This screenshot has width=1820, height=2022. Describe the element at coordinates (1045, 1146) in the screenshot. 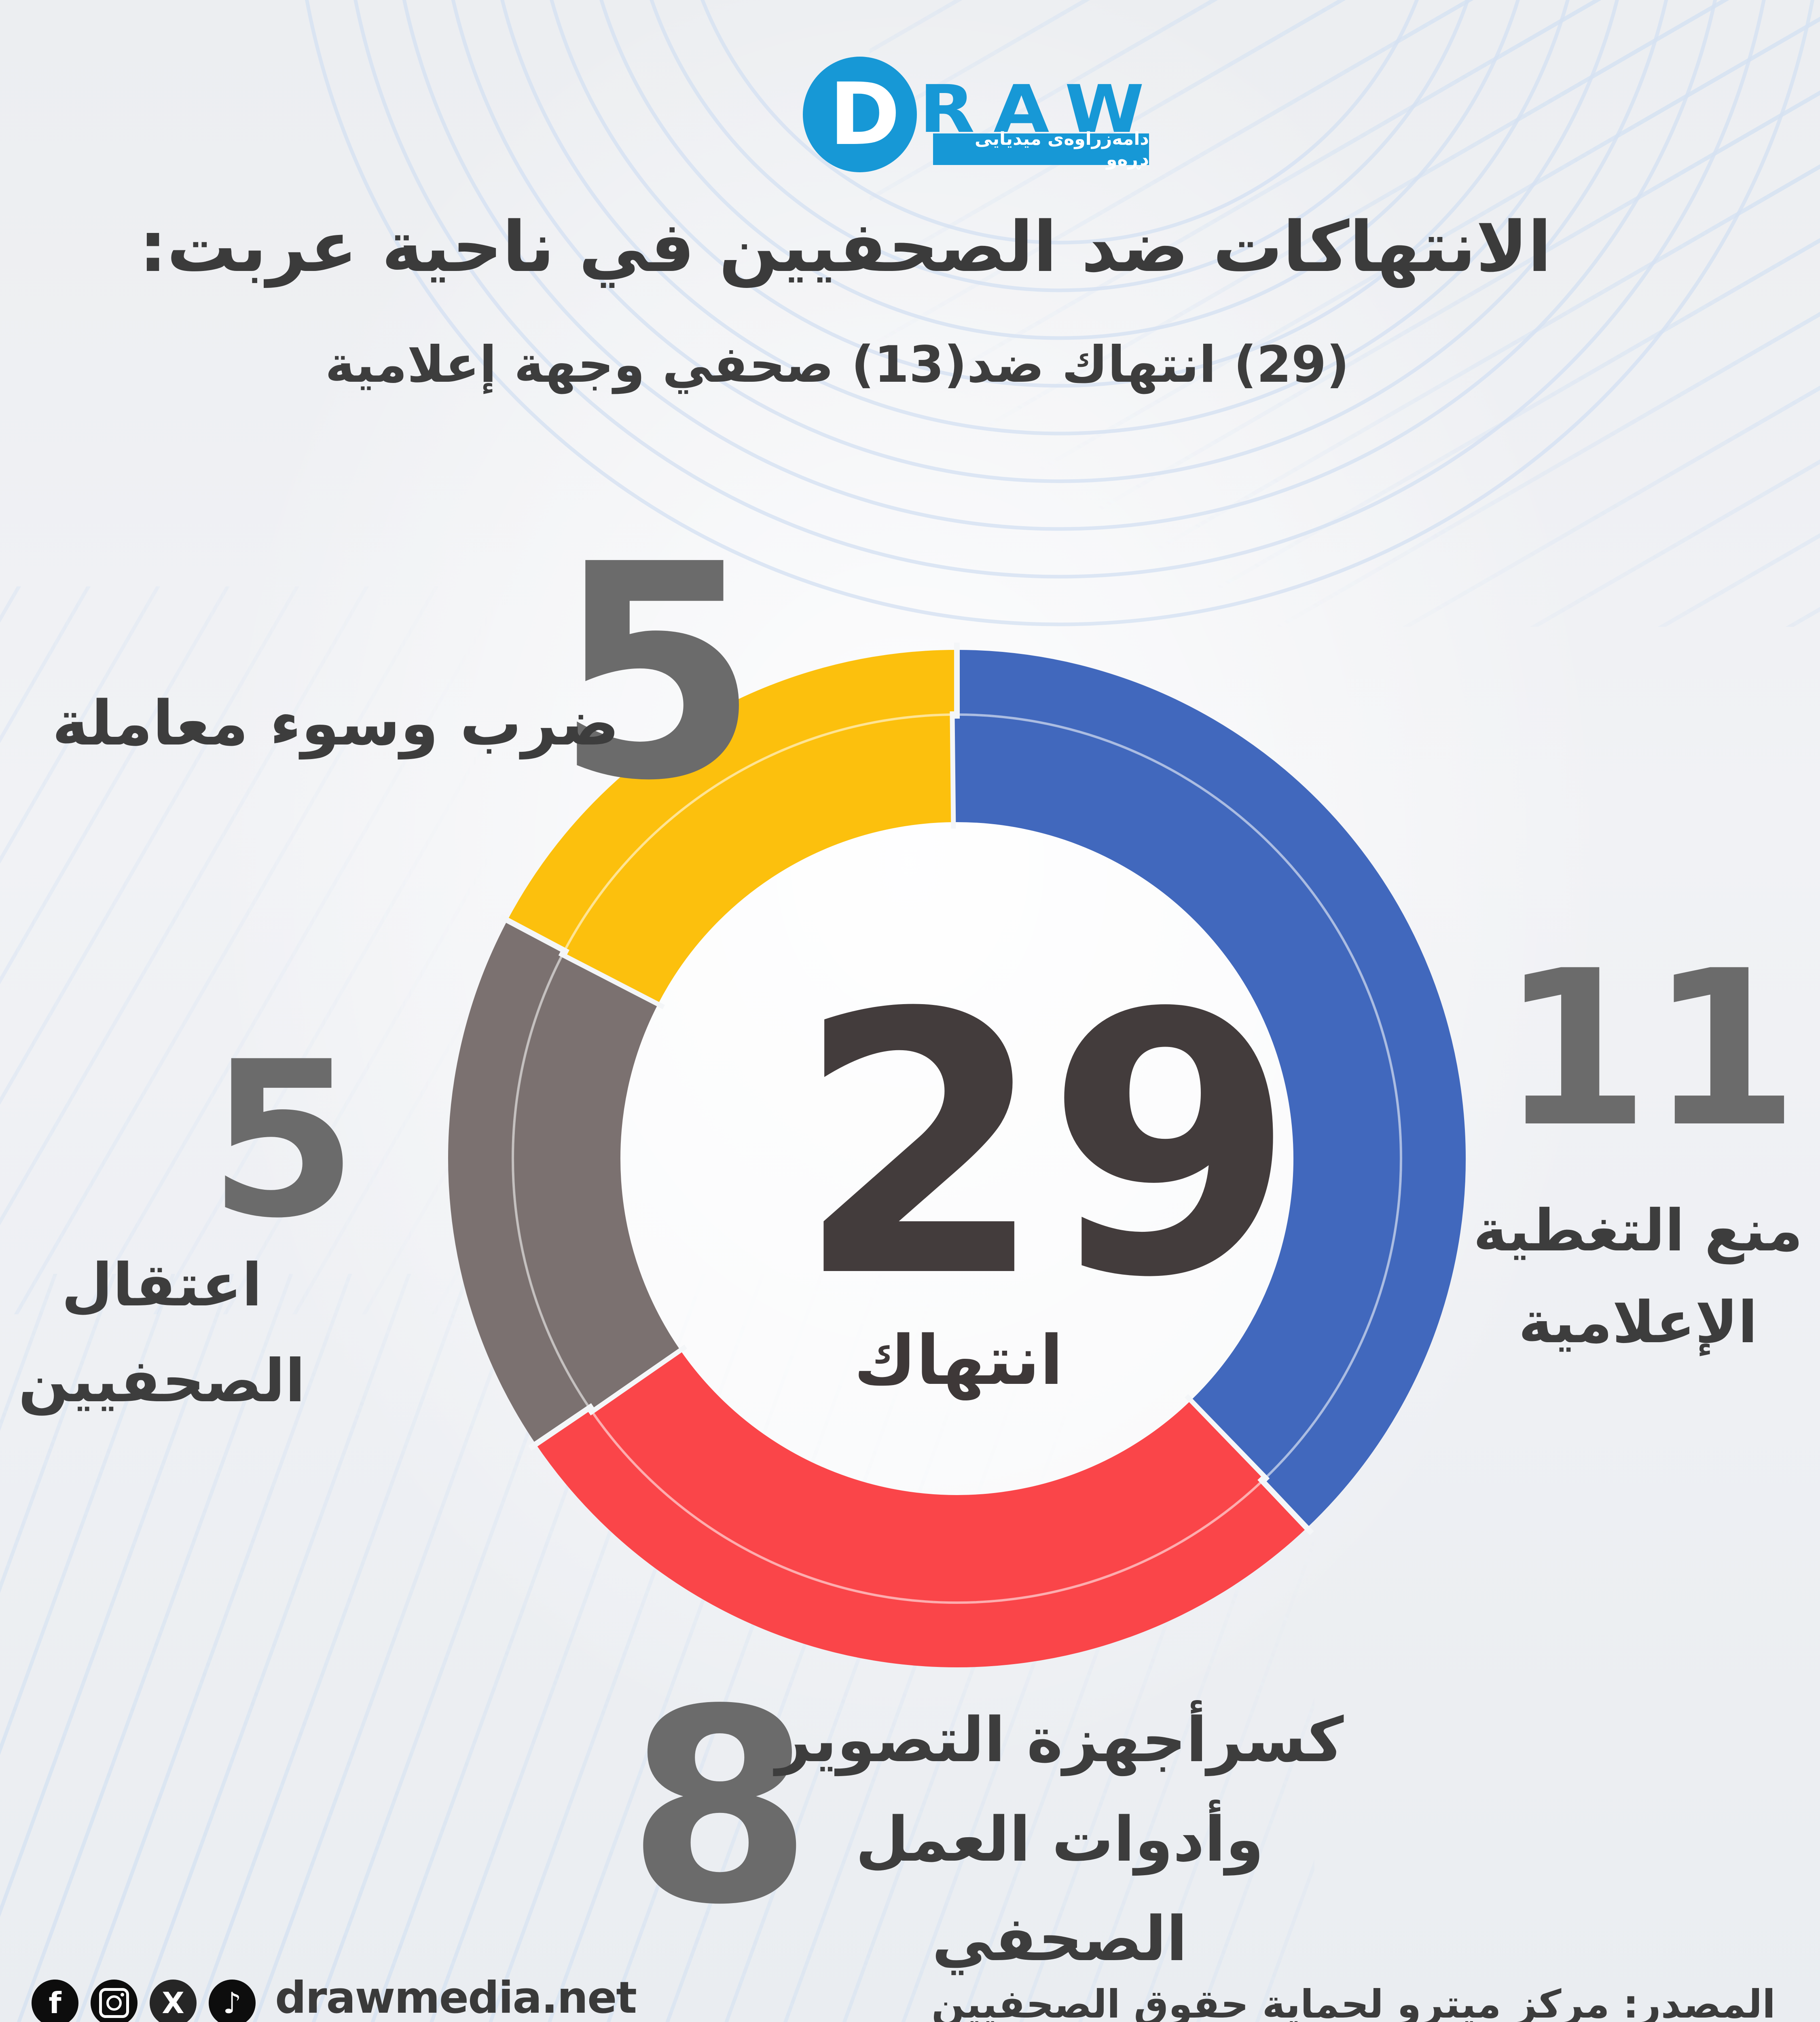

I see `donut-center-value: 29` at that location.